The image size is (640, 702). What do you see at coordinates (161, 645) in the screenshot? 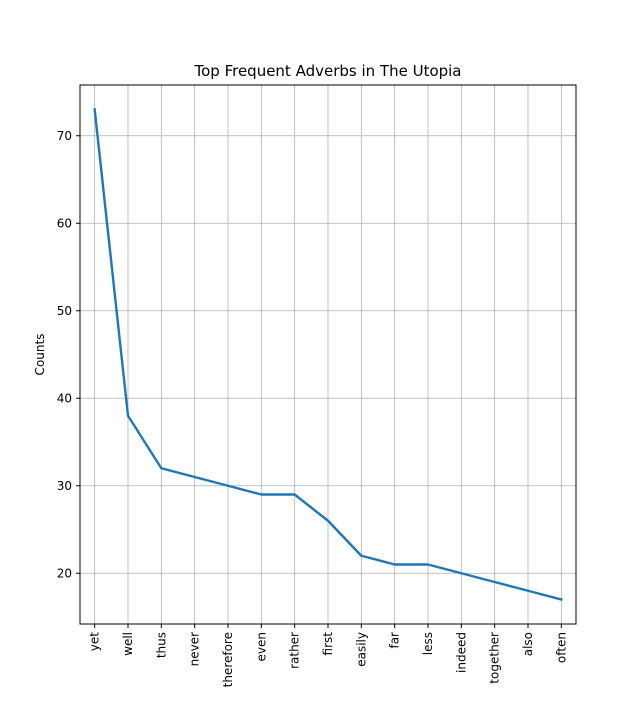
I see `x-tick-label: thus` at bounding box center [161, 645].